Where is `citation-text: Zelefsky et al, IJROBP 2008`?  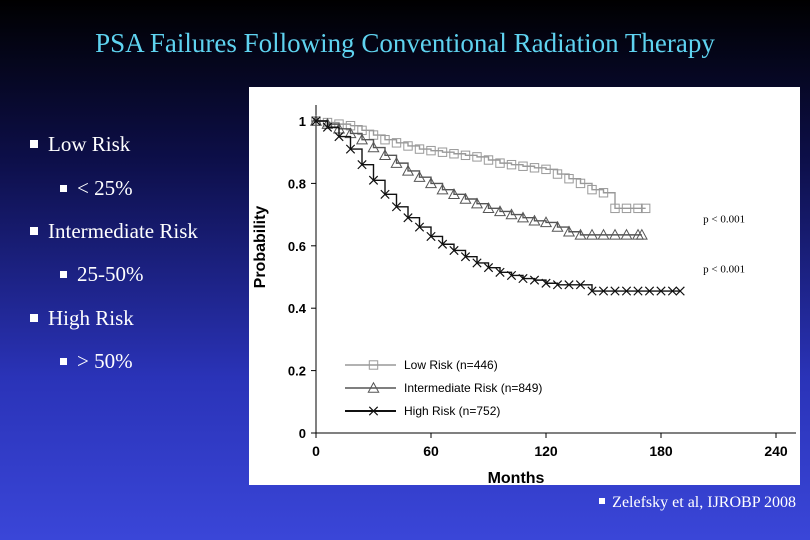
citation-text: Zelefsky et al, IJROBP 2008 is located at coordinates (704, 502).